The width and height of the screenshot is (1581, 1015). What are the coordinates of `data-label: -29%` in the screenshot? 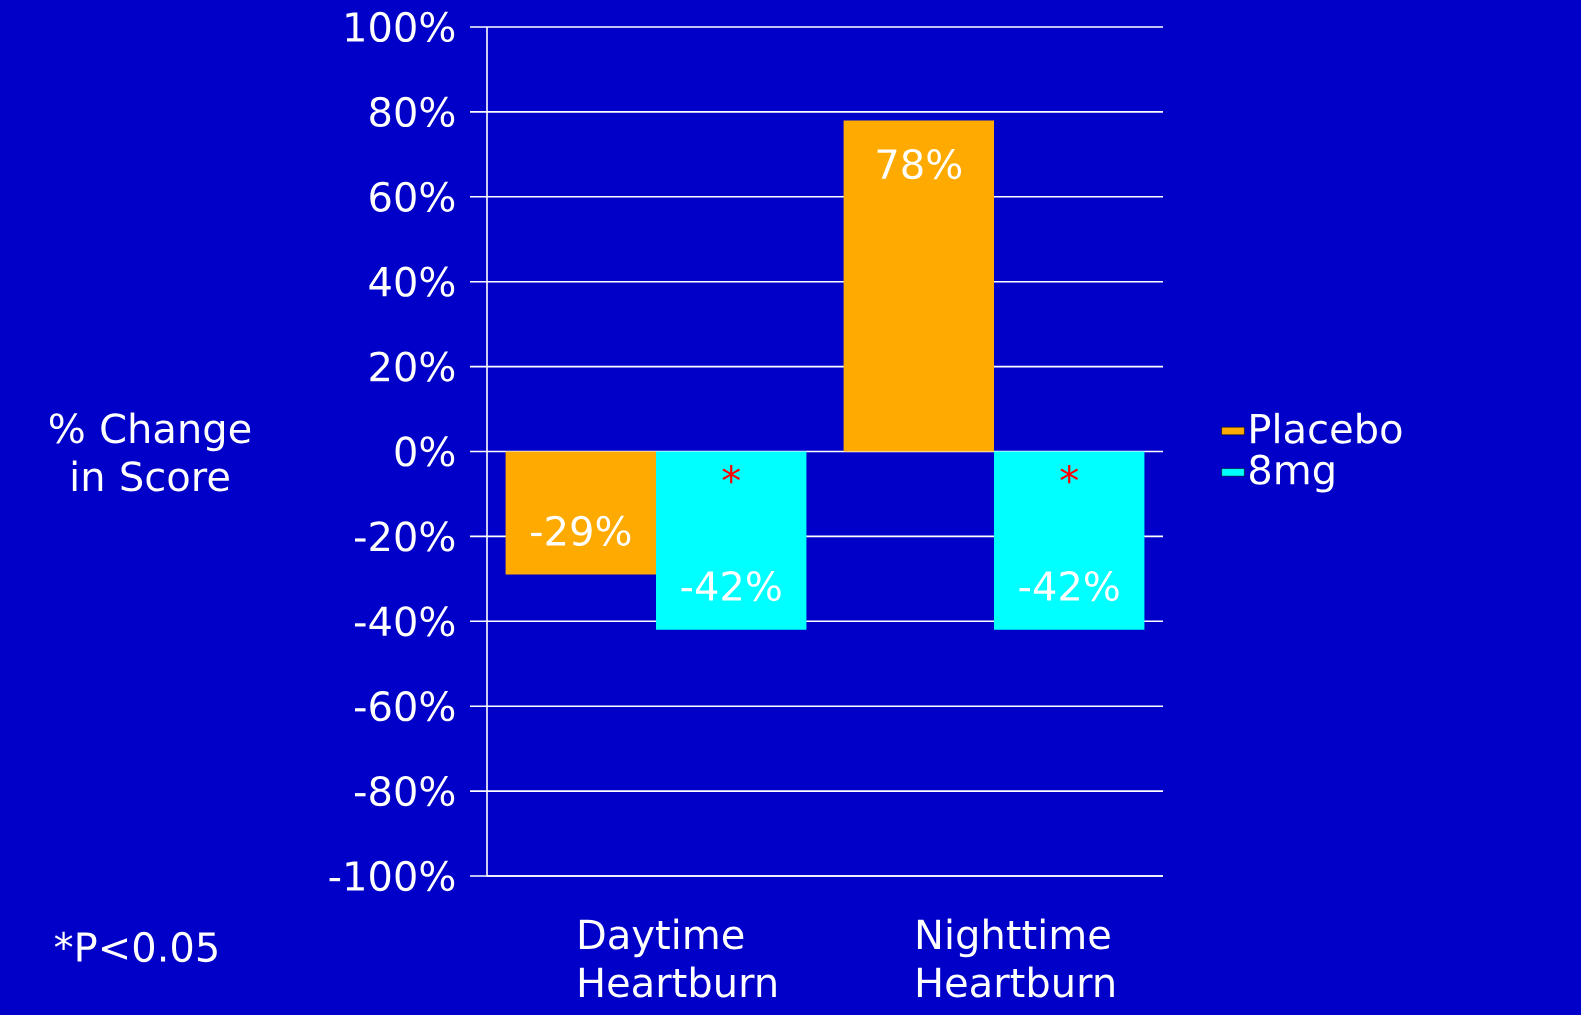 It's located at (581, 530).